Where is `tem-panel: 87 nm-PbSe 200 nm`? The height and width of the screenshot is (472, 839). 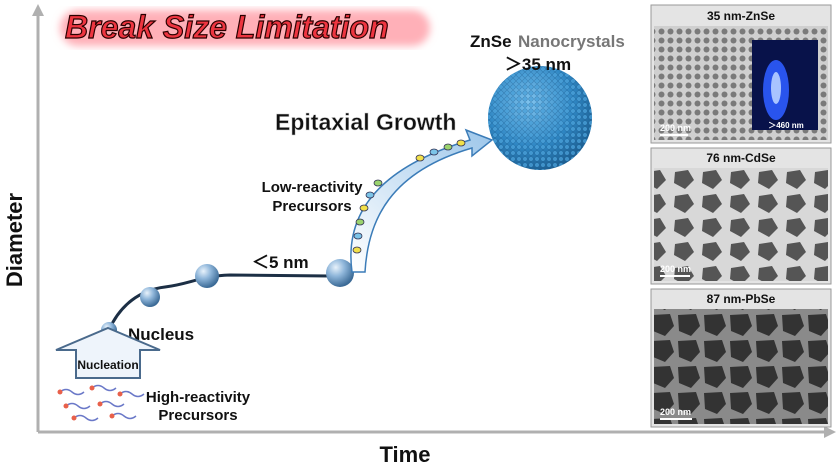
tem-panel: 87 nm-PbSe 200 nm is located at coordinates (741, 358).